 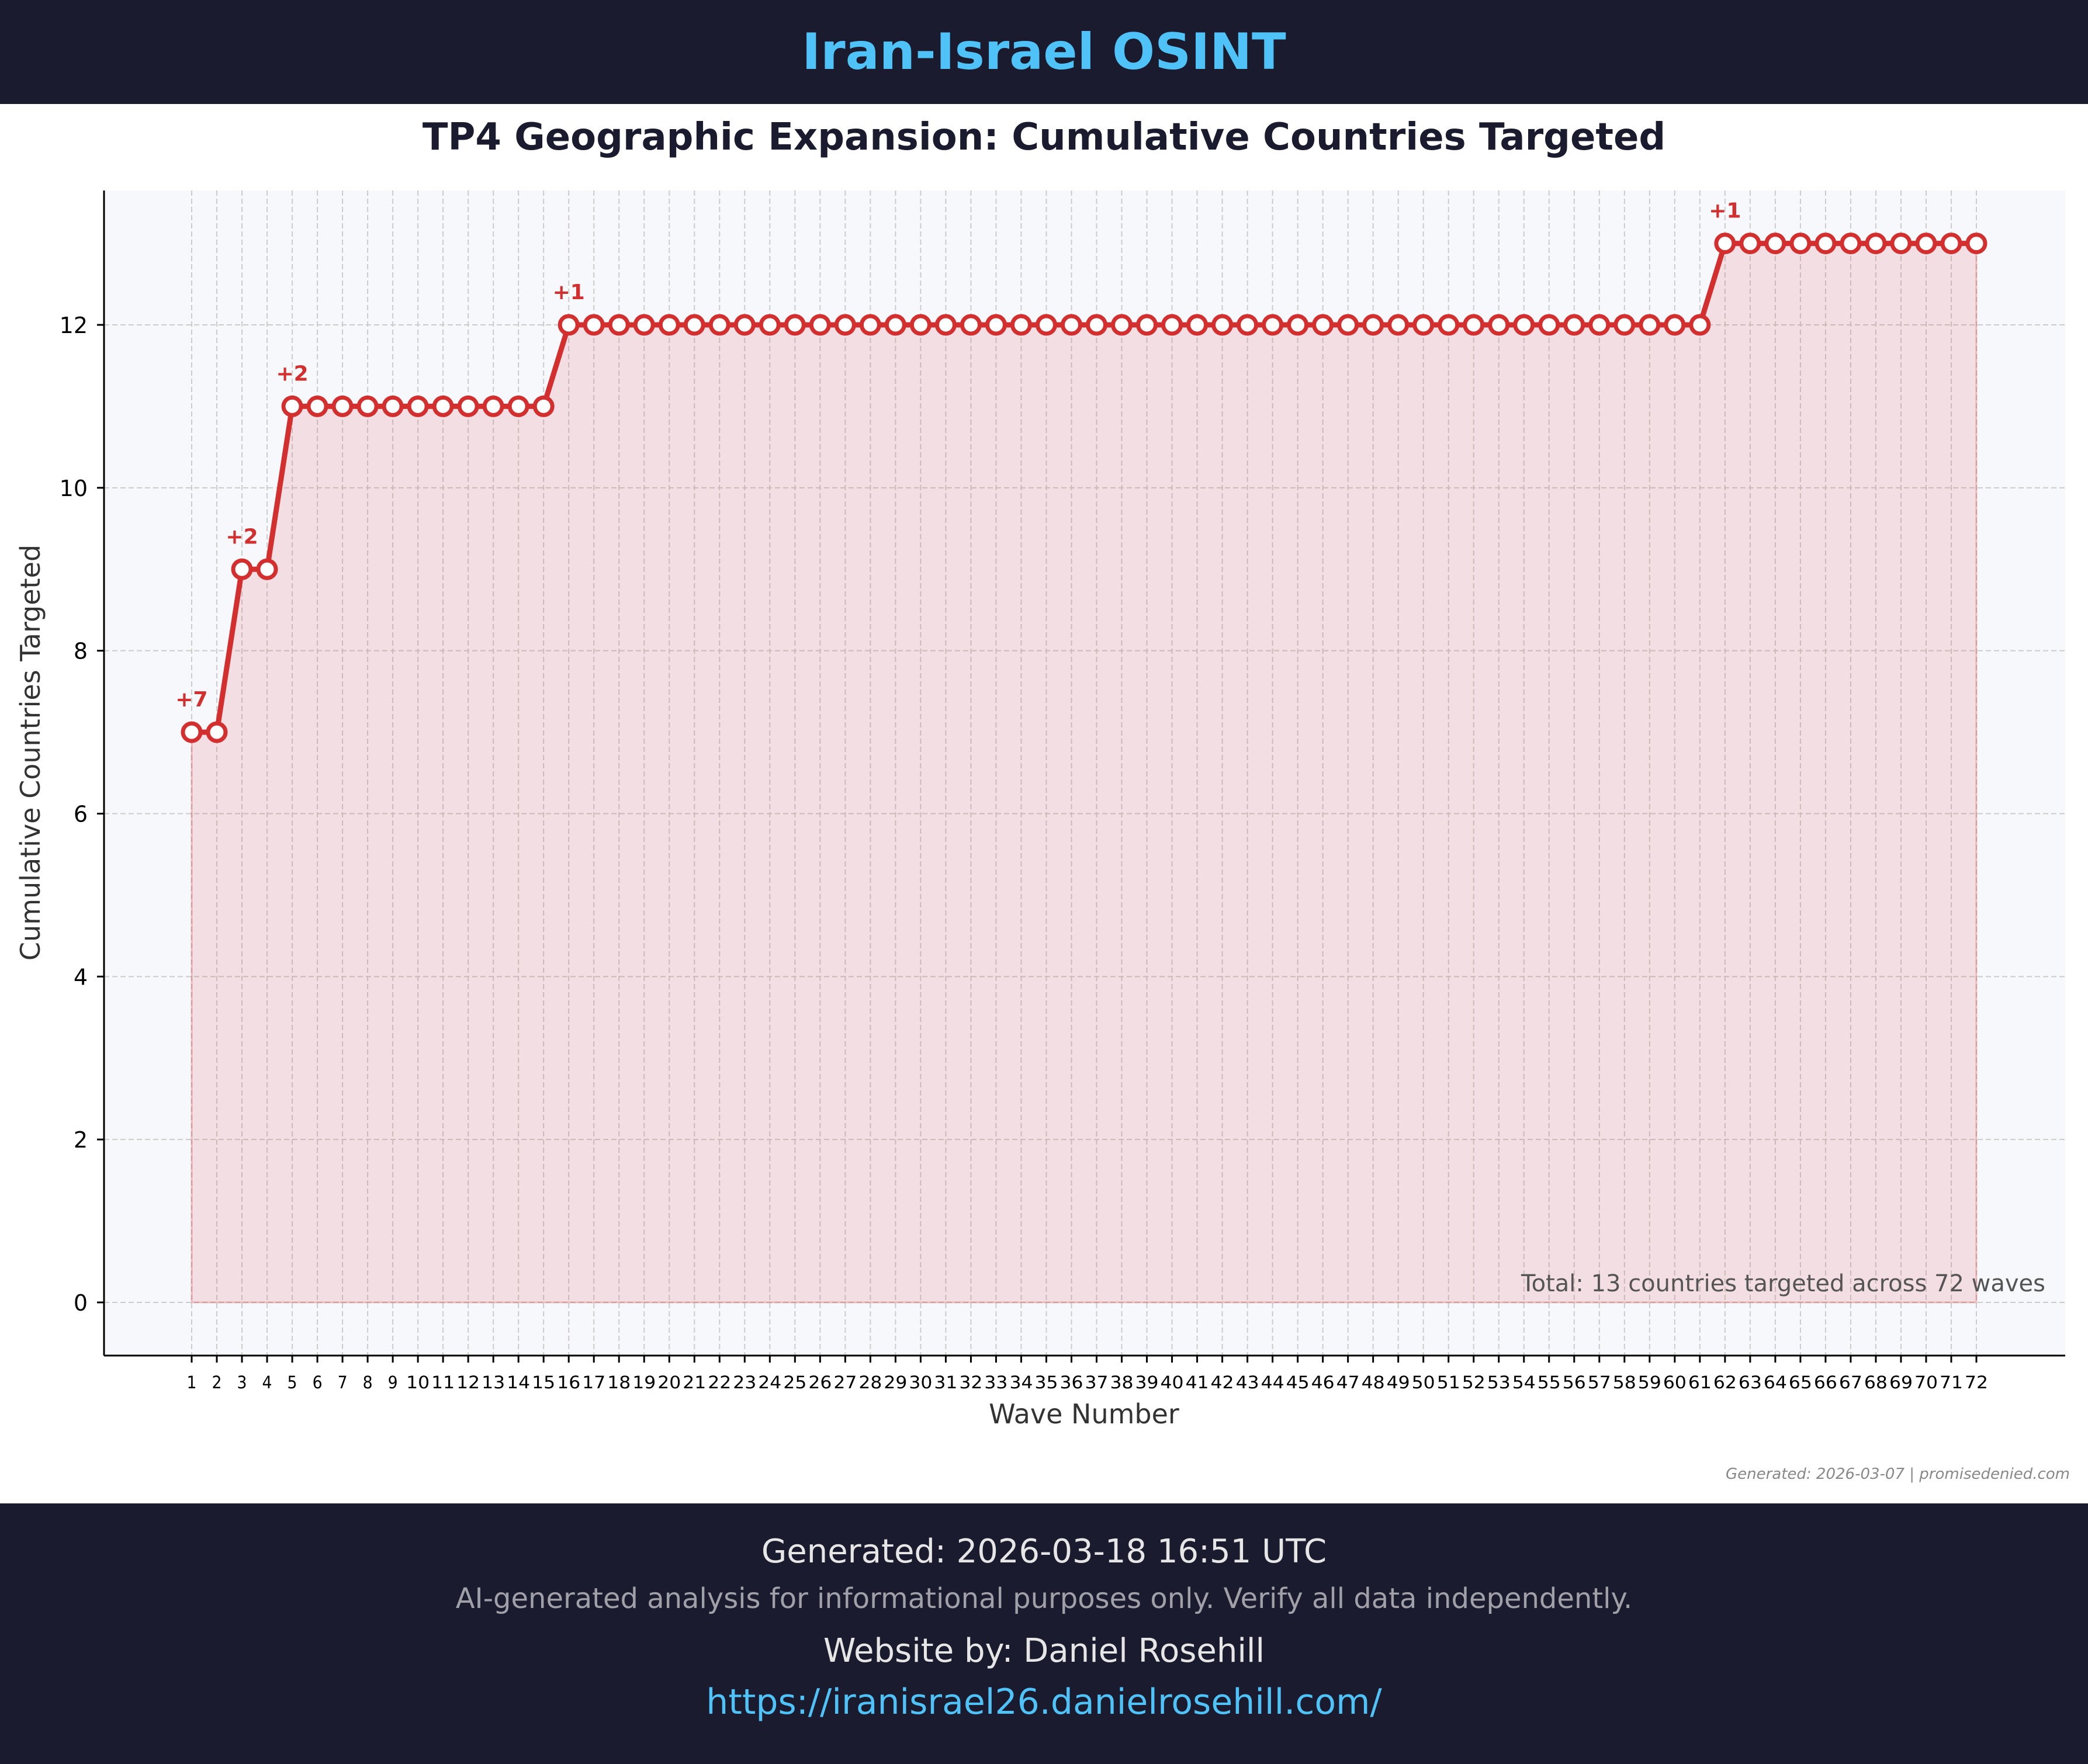 I want to click on x-tick-label: 46, so click(x=1323, y=1382).